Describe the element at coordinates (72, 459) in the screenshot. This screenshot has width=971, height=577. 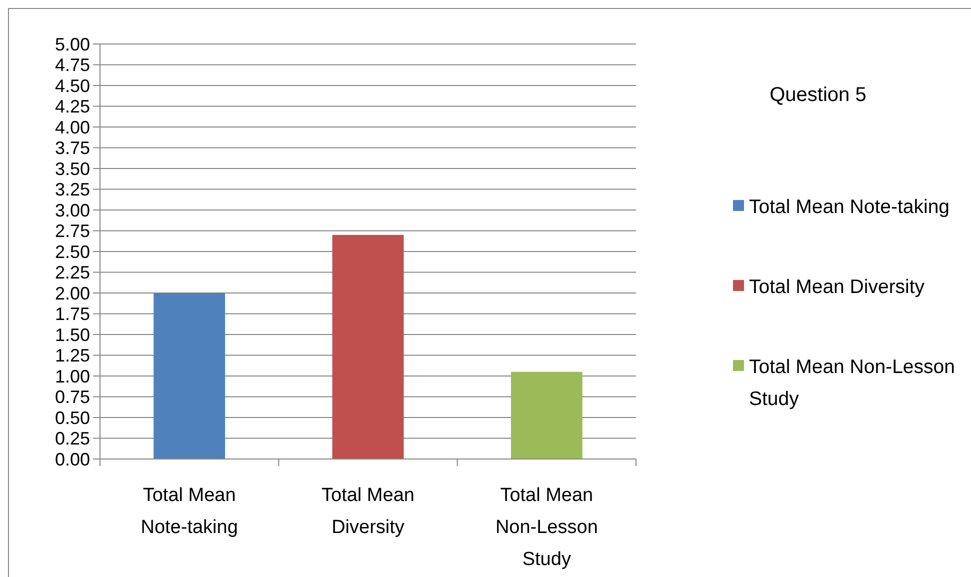
I see `y-tick-label: 0.00` at that location.